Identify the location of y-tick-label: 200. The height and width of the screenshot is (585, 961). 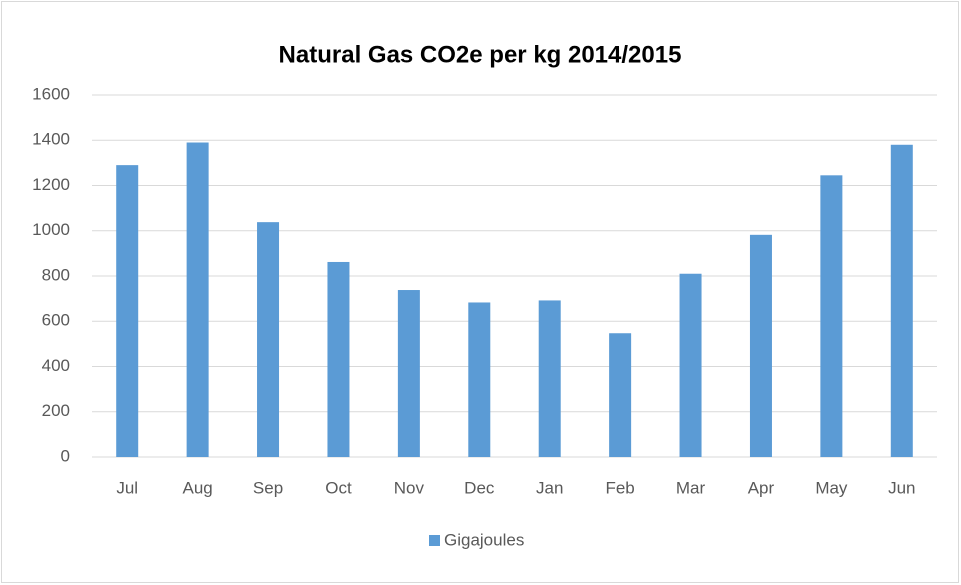
(56, 410).